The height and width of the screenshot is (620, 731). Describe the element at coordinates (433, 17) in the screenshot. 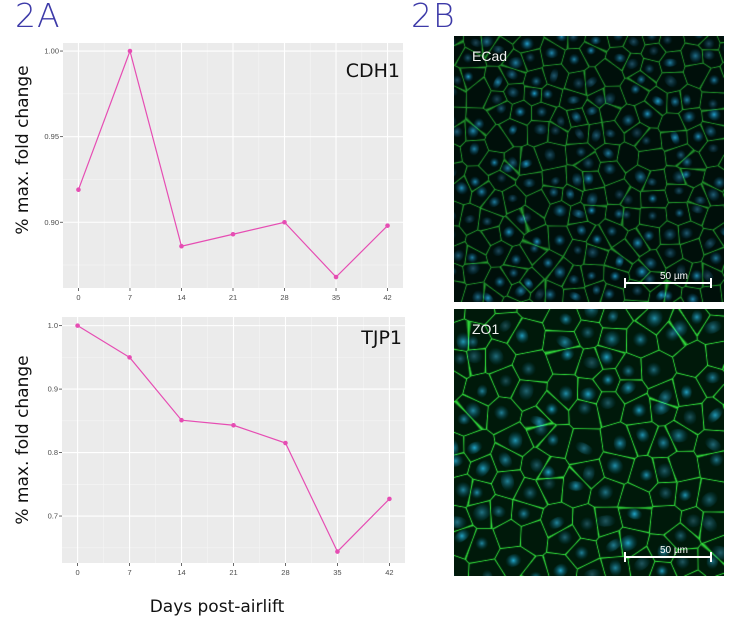

I see `panel-label-2b: 2B` at that location.